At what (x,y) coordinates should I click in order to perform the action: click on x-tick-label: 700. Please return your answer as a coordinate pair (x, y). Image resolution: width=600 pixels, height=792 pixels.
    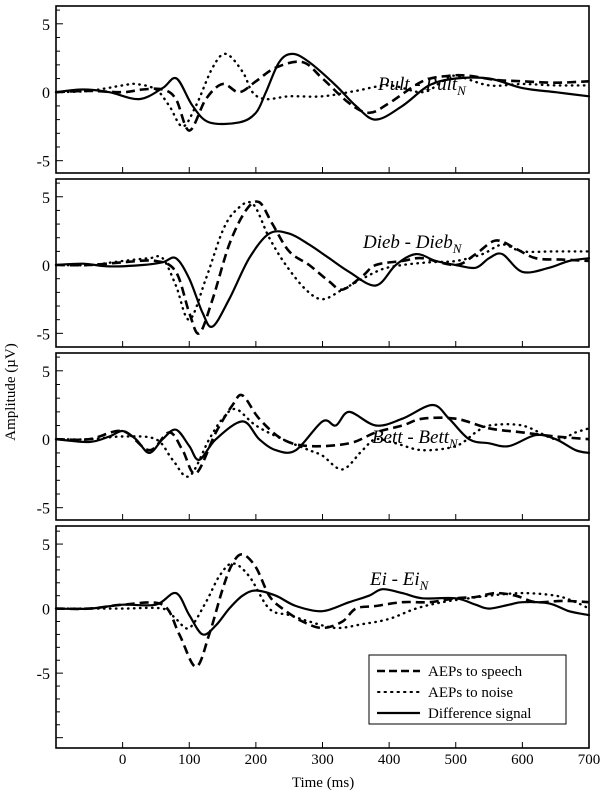
    Looking at the image, I should click on (589, 760).